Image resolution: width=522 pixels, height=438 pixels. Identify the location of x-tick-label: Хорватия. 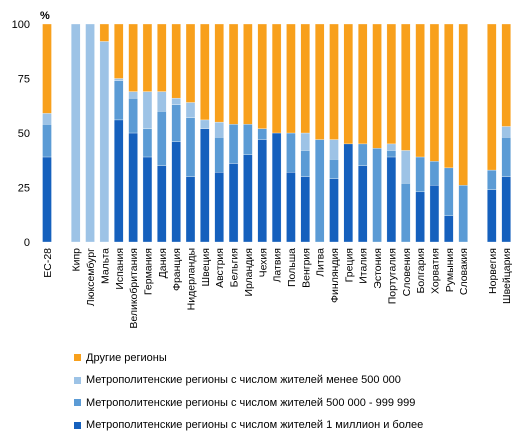
(435, 271).